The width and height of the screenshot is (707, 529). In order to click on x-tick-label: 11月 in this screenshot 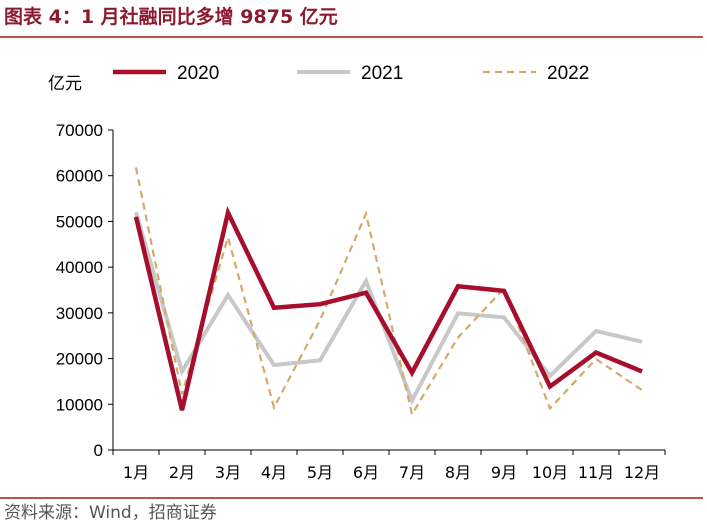, I will do `click(596, 472)`.